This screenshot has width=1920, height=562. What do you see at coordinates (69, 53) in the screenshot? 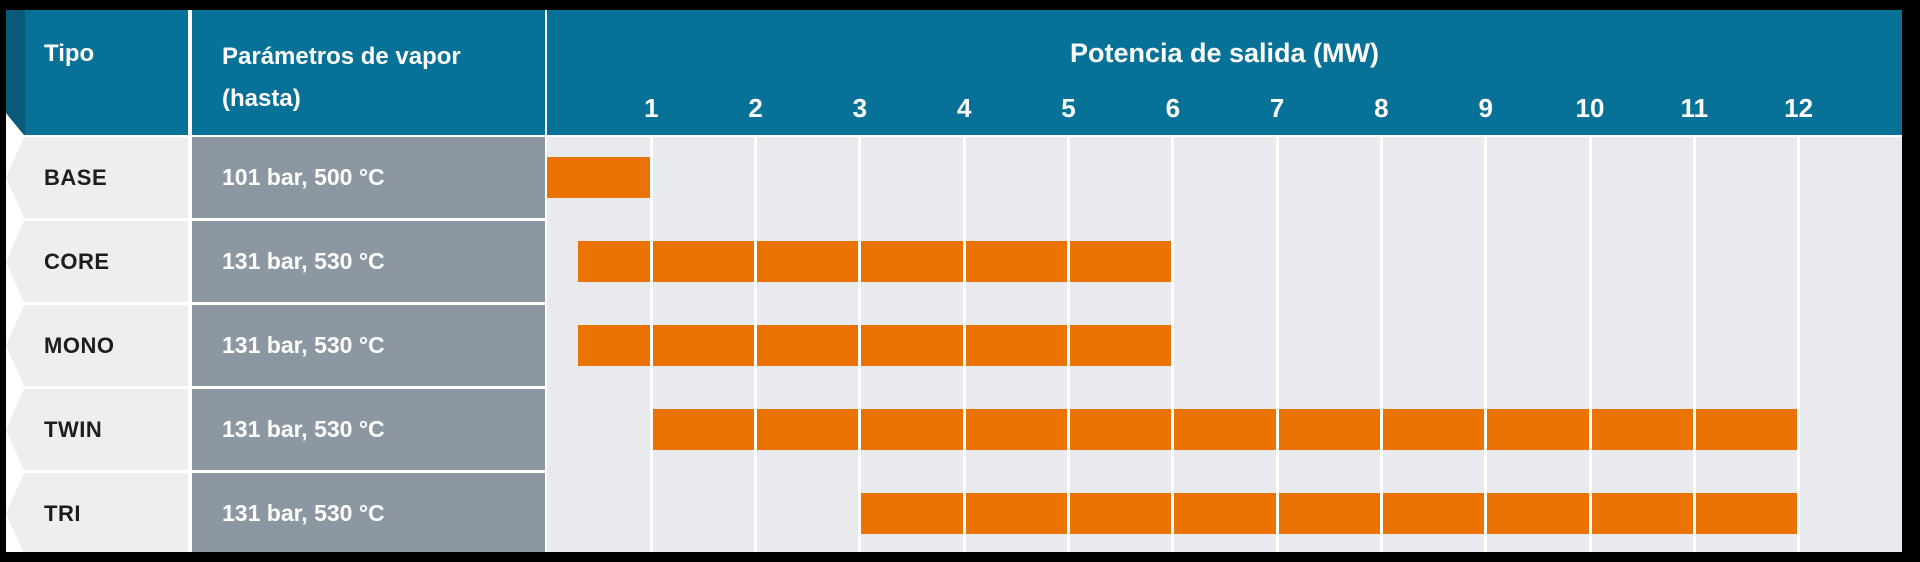
I see `header-tipo-label: Tipo` at bounding box center [69, 53].